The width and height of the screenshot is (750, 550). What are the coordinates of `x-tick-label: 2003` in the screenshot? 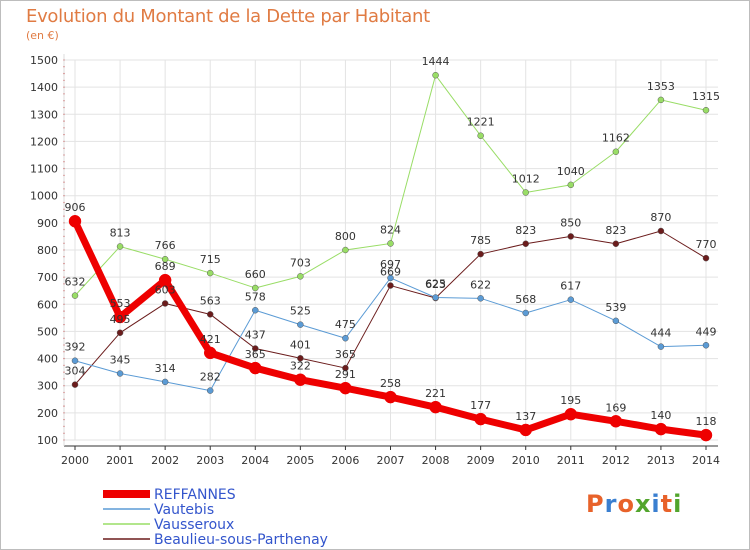 It's located at (210, 460).